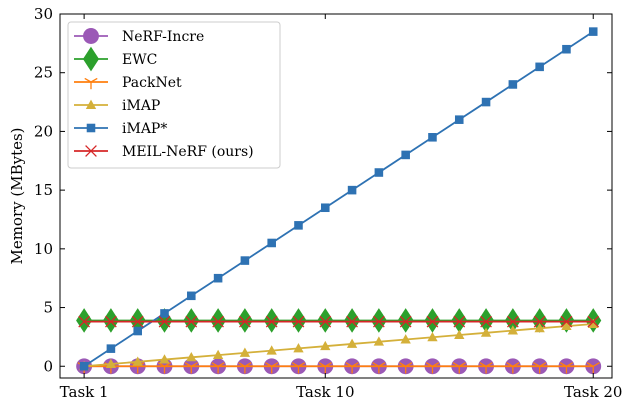  I want to click on legend-label: iMAP, so click(141, 106).